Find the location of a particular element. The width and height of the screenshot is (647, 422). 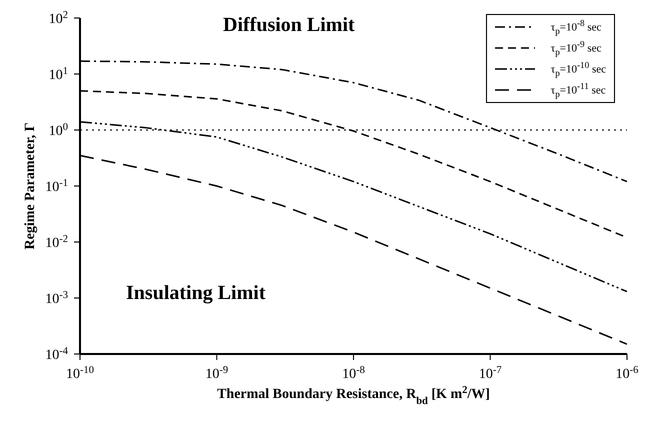

legend-label: τ$_{p}$=10$^{-9}$ sec is located at coordinates (576, 48).